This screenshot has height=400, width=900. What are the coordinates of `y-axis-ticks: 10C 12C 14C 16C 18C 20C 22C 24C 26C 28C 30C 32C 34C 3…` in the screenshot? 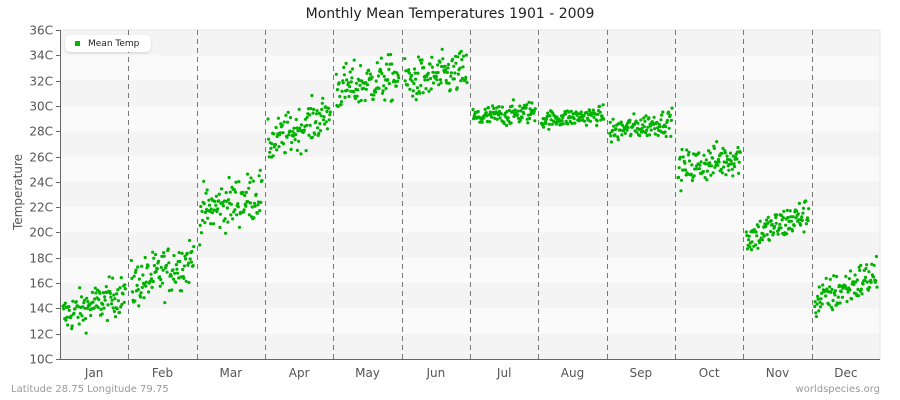 It's located at (44, 195).